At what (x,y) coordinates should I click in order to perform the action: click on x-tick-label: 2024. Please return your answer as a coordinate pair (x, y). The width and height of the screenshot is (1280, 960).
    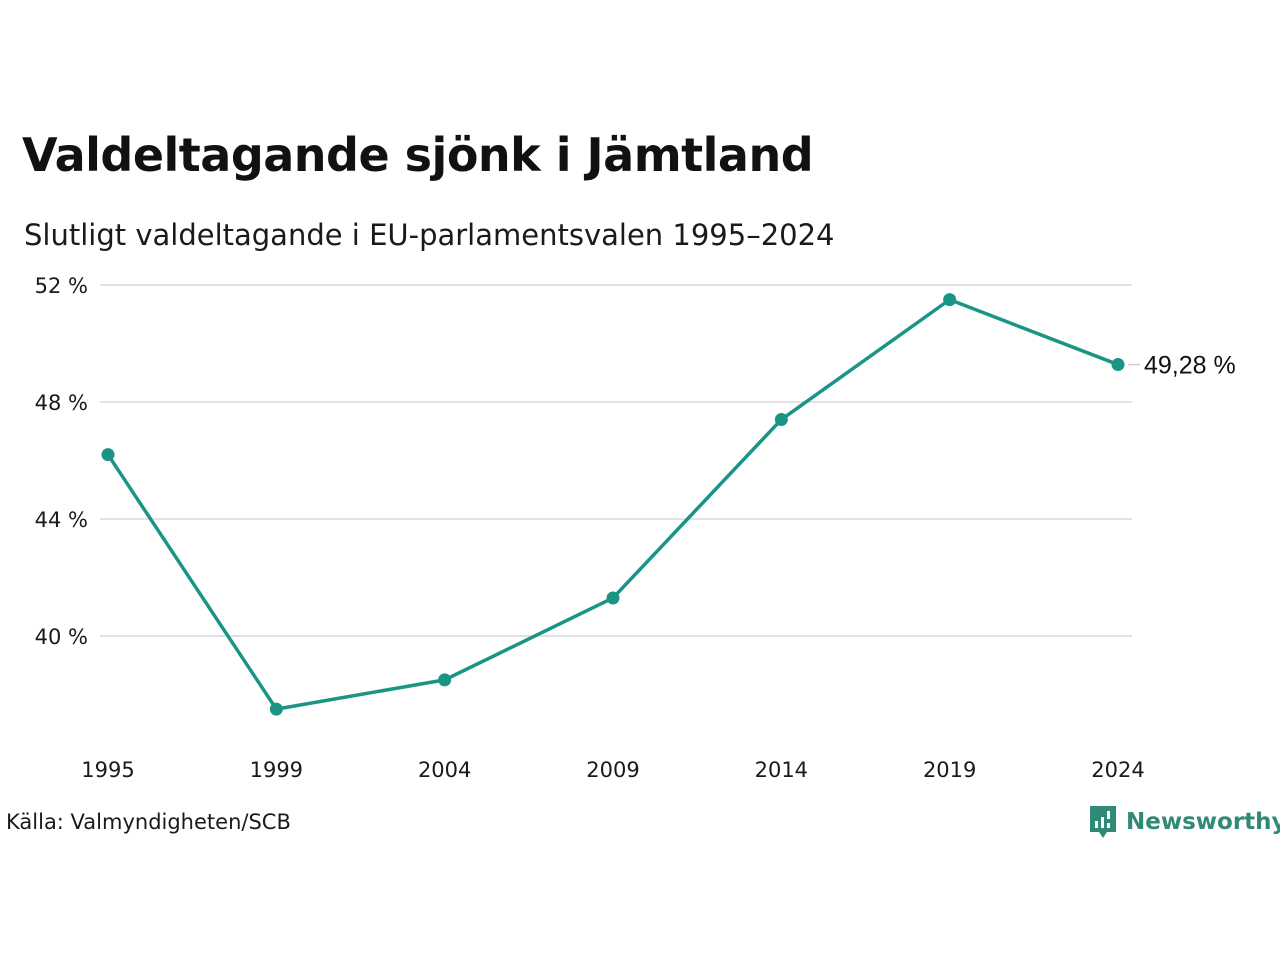
    Looking at the image, I should click on (1117, 770).